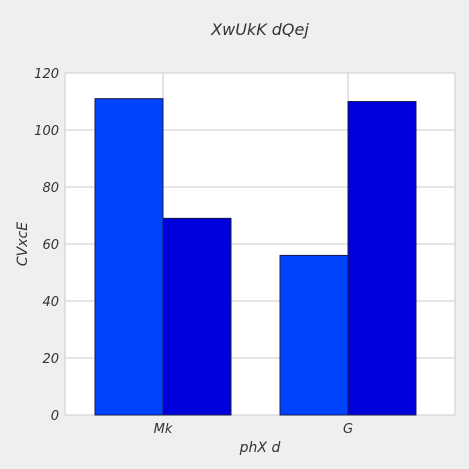 The image size is (469, 469). I want to click on chart-title: XwUkK dQej, so click(259, 29).